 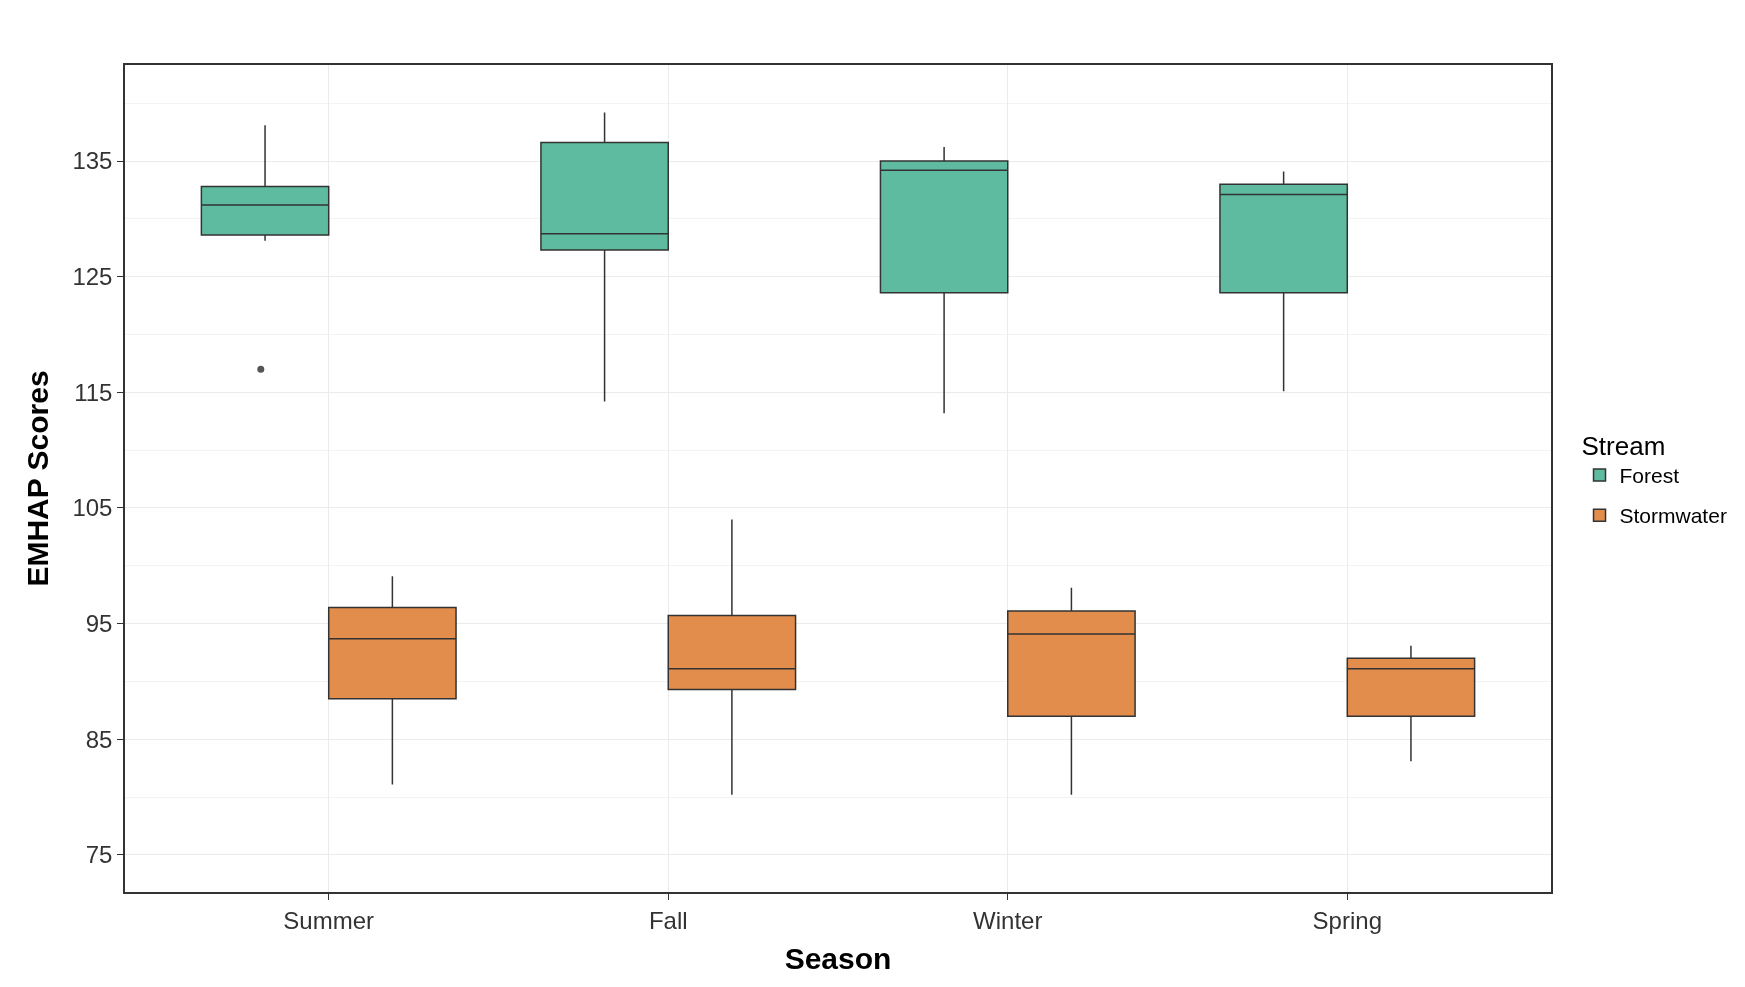 I want to click on x-axis-title: Season, so click(x=838, y=958).